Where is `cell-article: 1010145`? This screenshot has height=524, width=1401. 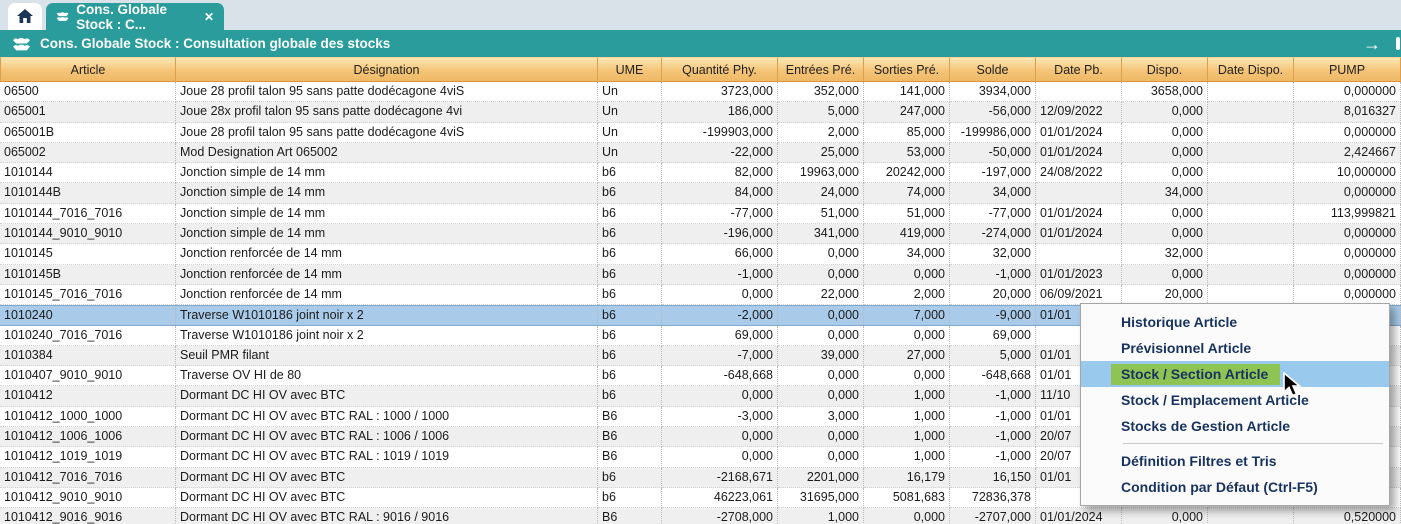 cell-article: 1010145 is located at coordinates (88, 254).